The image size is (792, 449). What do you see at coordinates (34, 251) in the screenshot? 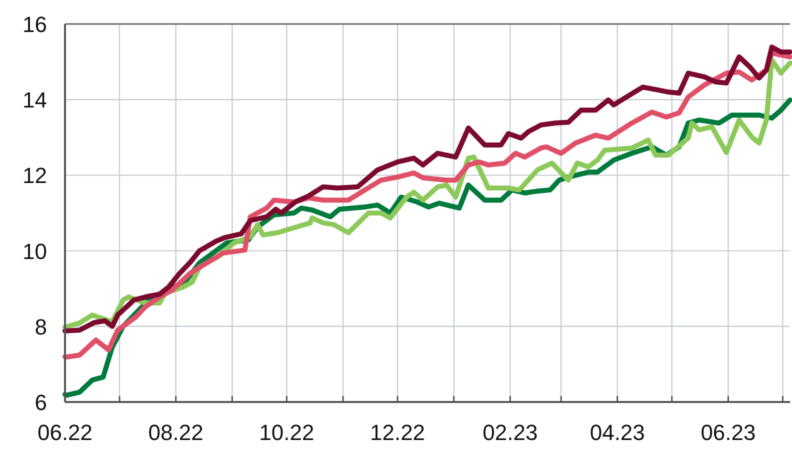
I see `y-tick-label: 10` at bounding box center [34, 251].